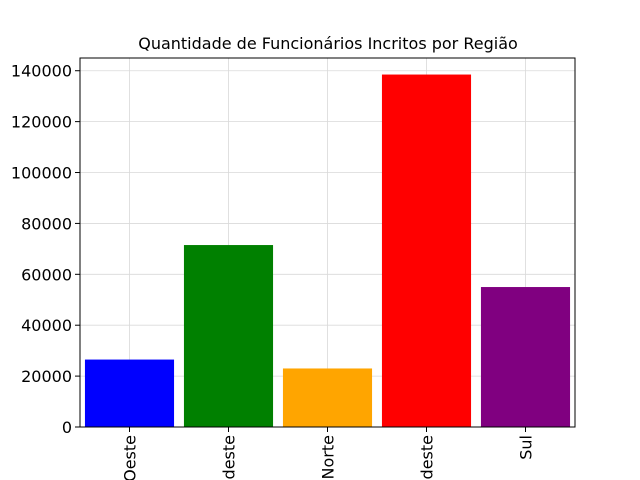 The width and height of the screenshot is (640, 480). Describe the element at coordinates (41, 122) in the screenshot. I see `y-tick-label: 120000` at that location.